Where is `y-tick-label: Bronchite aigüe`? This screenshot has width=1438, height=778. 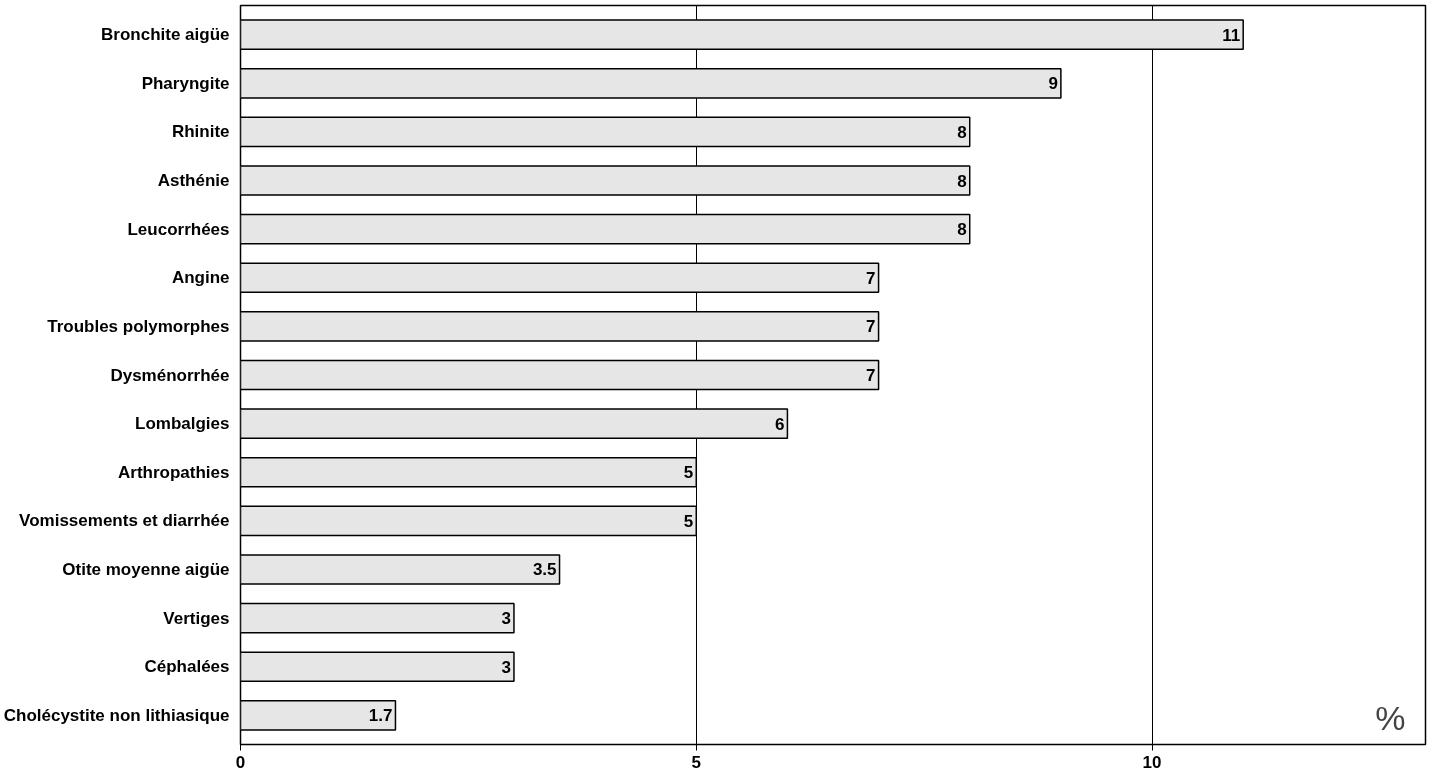 y-tick-label: Bronchite aigüe is located at coordinates (165, 35).